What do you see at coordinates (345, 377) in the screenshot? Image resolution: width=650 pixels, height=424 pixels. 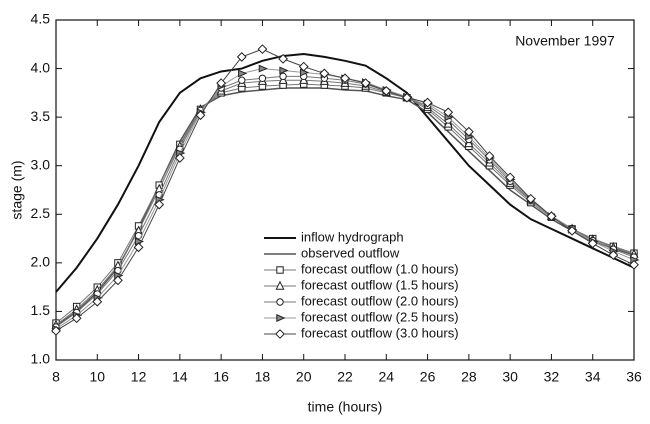 I see `x-tick-label: 22` at bounding box center [345, 377].